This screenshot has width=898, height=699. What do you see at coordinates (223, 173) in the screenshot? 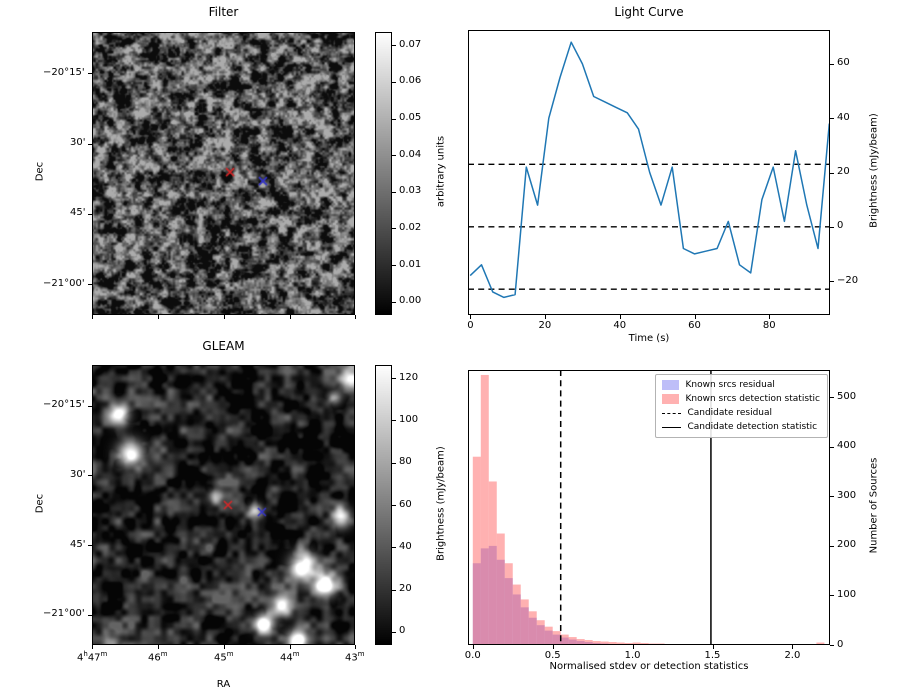
I see `filter-image` at bounding box center [223, 173].